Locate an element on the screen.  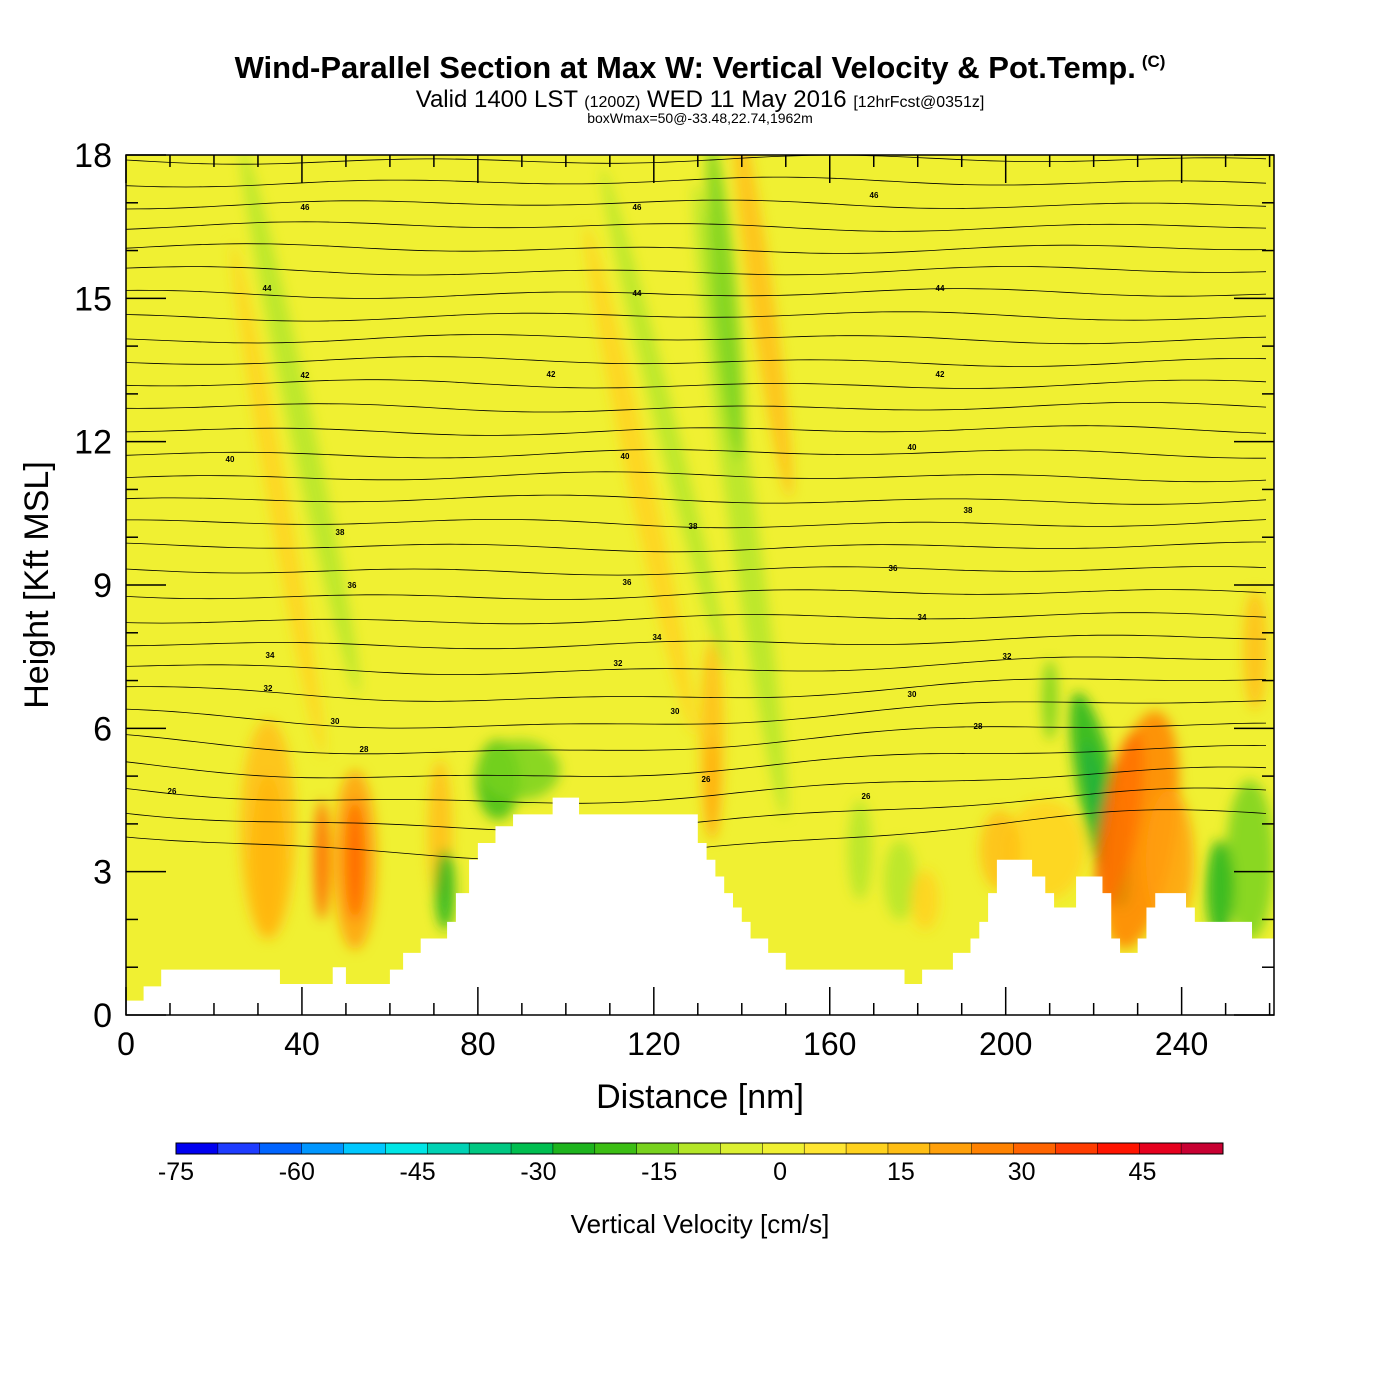
x-tick-label: 240 is located at coordinates (1181, 1044).